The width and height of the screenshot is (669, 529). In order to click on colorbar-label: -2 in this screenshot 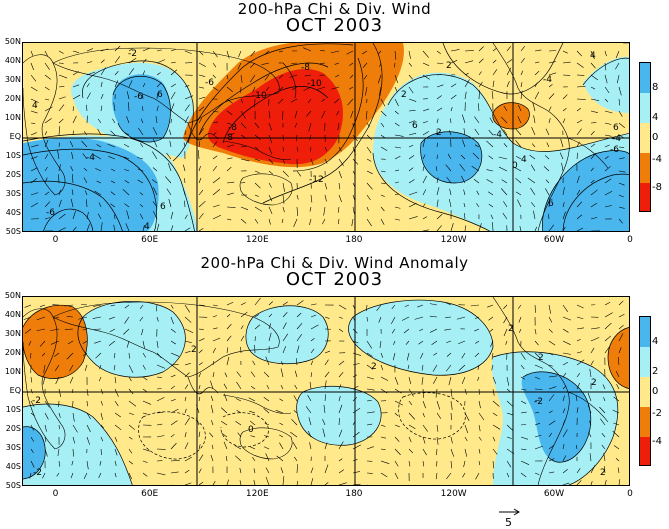, I will do `click(657, 413)`.